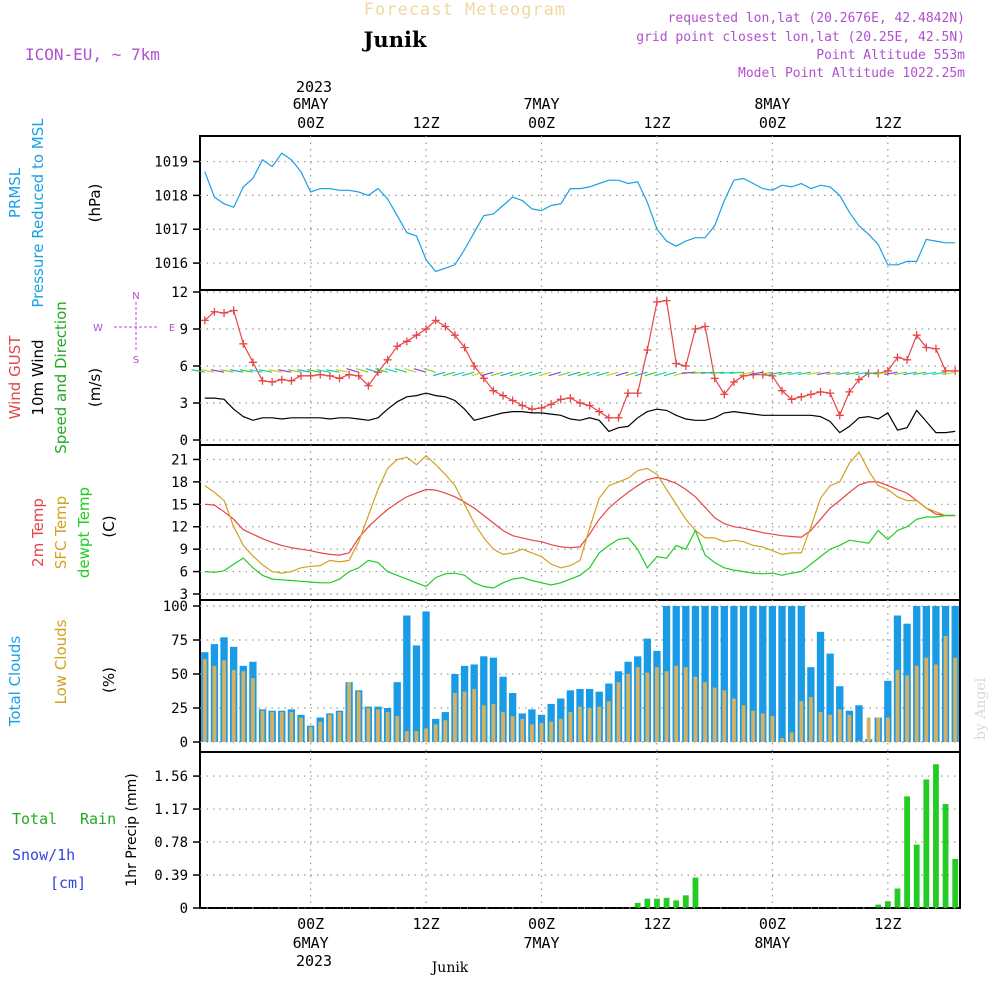 The width and height of the screenshot is (1000, 1004). Describe the element at coordinates (179, 675) in the screenshot. I see `y-tick-label: 50` at that location.